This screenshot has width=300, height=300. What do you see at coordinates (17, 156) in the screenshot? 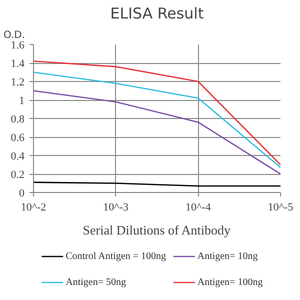
I see `y-tick-label: 0.4` at bounding box center [17, 156].